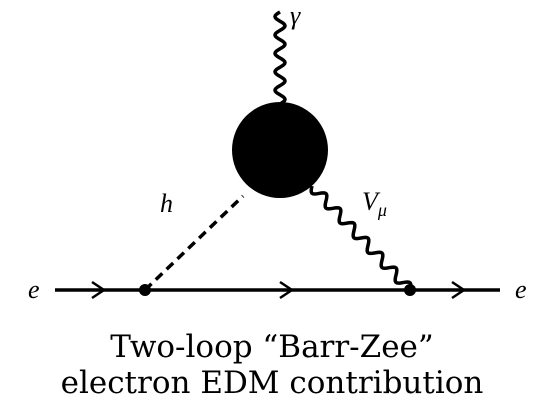 This screenshot has width=544, height=406. What do you see at coordinates (34, 289) in the screenshot?
I see `electron-in-label: e` at bounding box center [34, 289].